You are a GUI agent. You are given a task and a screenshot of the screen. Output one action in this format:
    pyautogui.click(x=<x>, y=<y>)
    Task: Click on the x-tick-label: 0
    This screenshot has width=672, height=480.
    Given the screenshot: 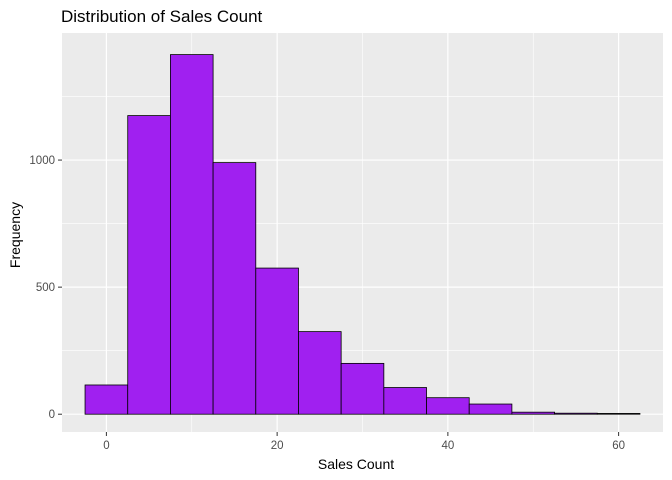 What is the action you would take?
    pyautogui.click(x=106, y=446)
    